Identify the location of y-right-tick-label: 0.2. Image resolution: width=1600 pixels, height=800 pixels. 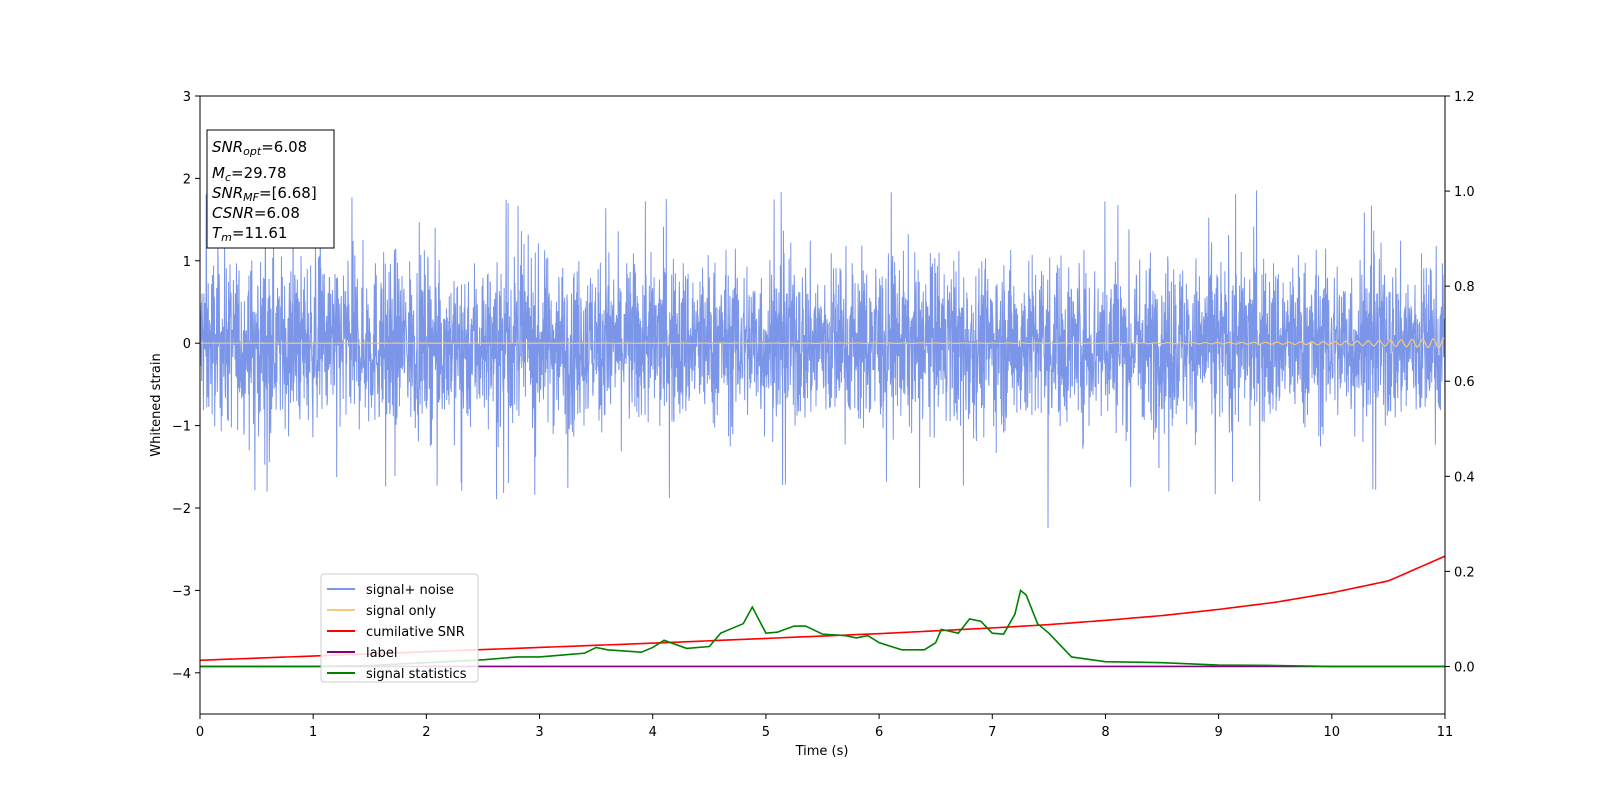
(1464, 572).